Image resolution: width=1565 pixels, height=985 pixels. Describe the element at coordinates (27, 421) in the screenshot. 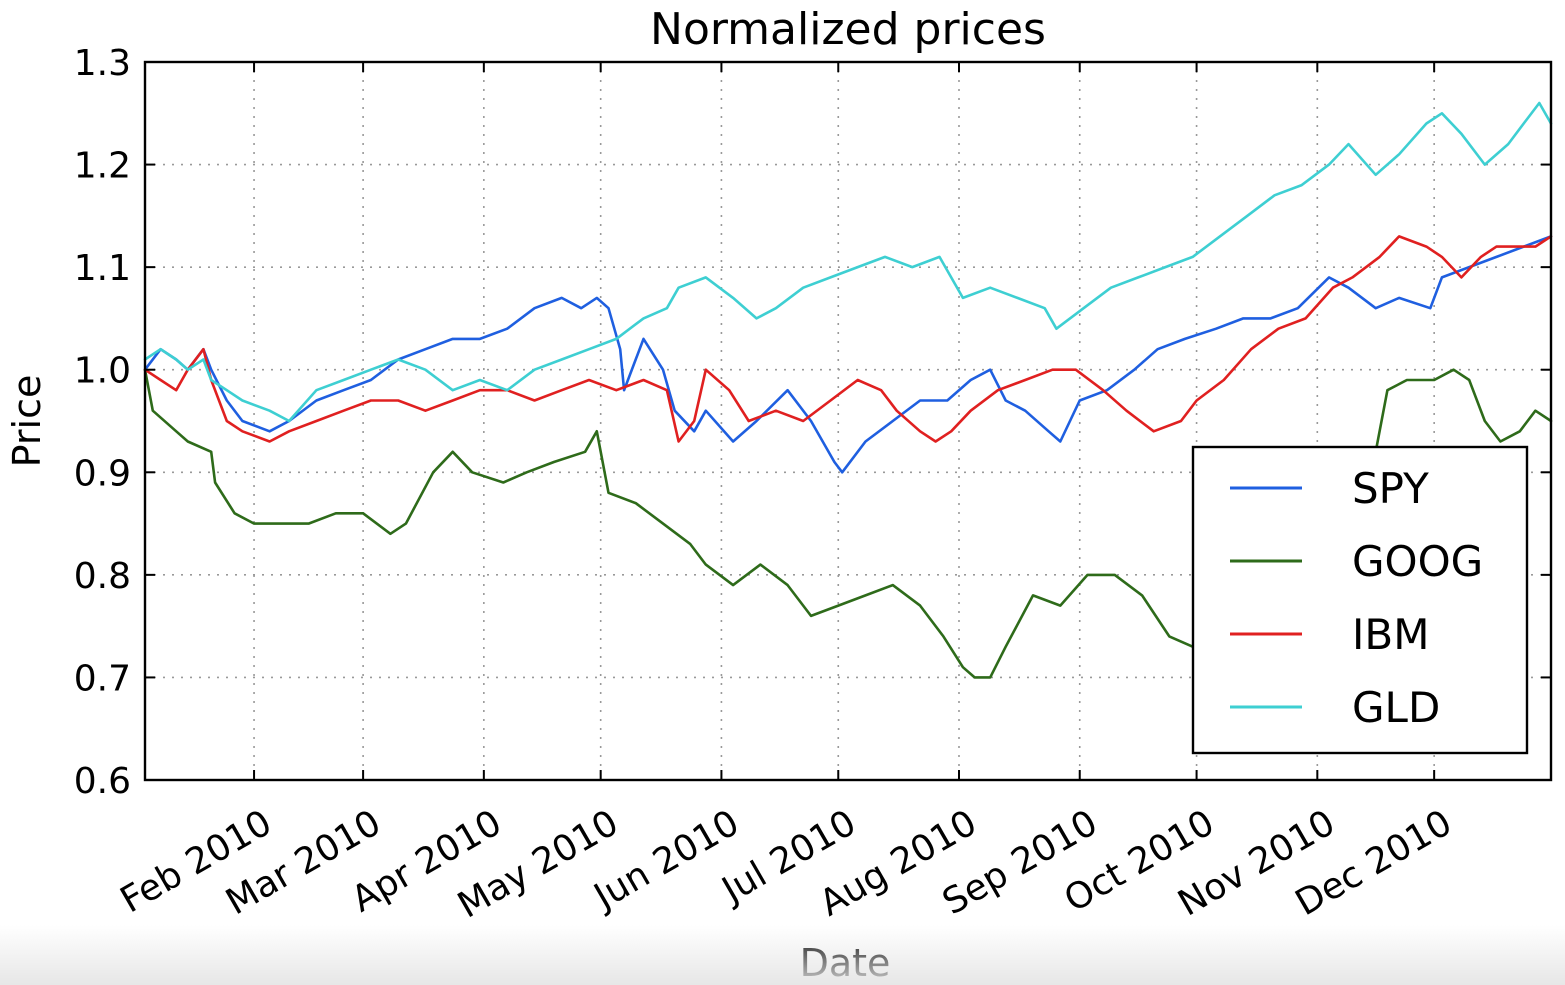

I see `y-axis-label: Price` at that location.